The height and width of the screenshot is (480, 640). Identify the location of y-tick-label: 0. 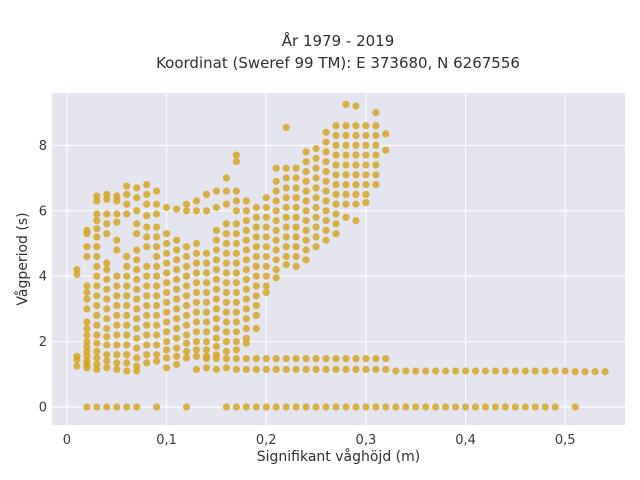
(43, 408).